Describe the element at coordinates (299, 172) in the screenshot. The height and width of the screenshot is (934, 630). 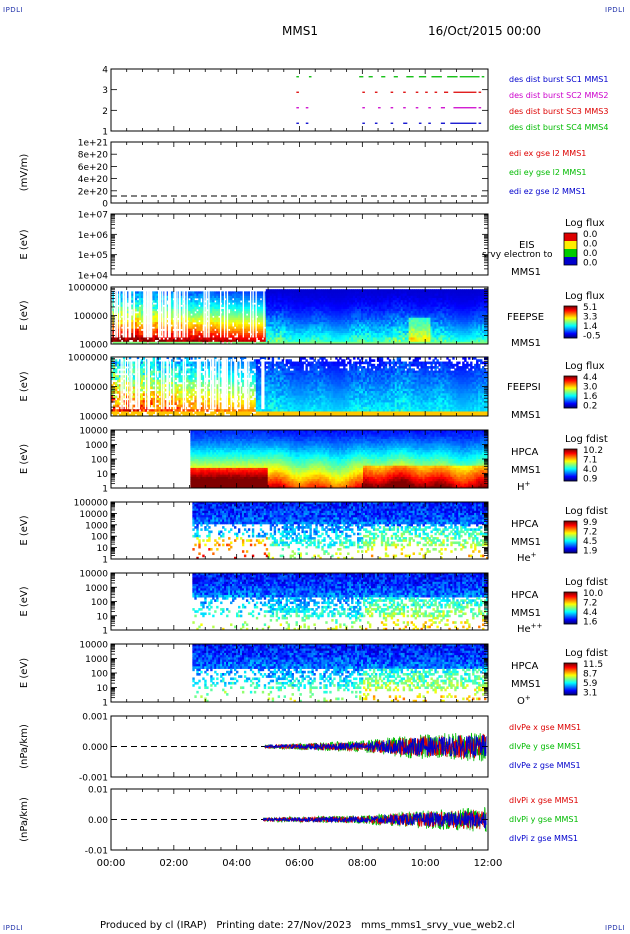
I see `edi-frame` at that location.